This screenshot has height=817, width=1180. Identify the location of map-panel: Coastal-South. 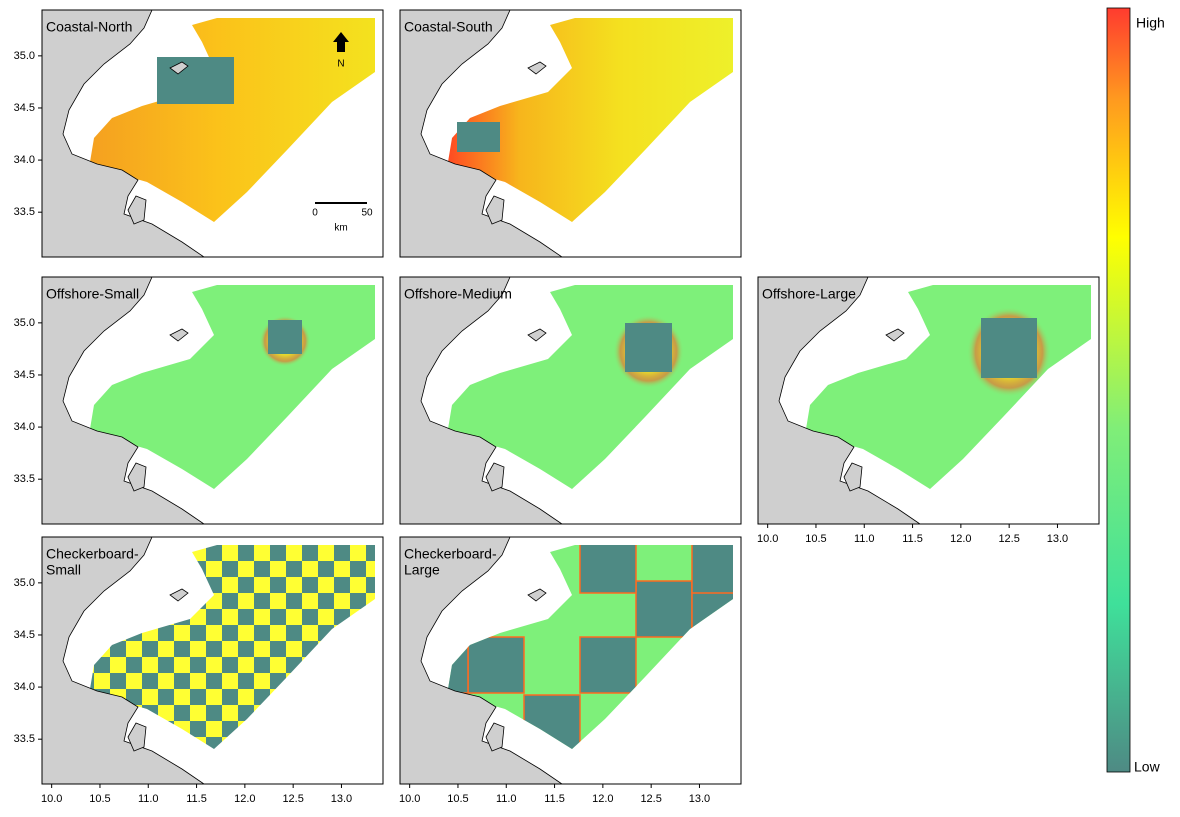
(570, 133).